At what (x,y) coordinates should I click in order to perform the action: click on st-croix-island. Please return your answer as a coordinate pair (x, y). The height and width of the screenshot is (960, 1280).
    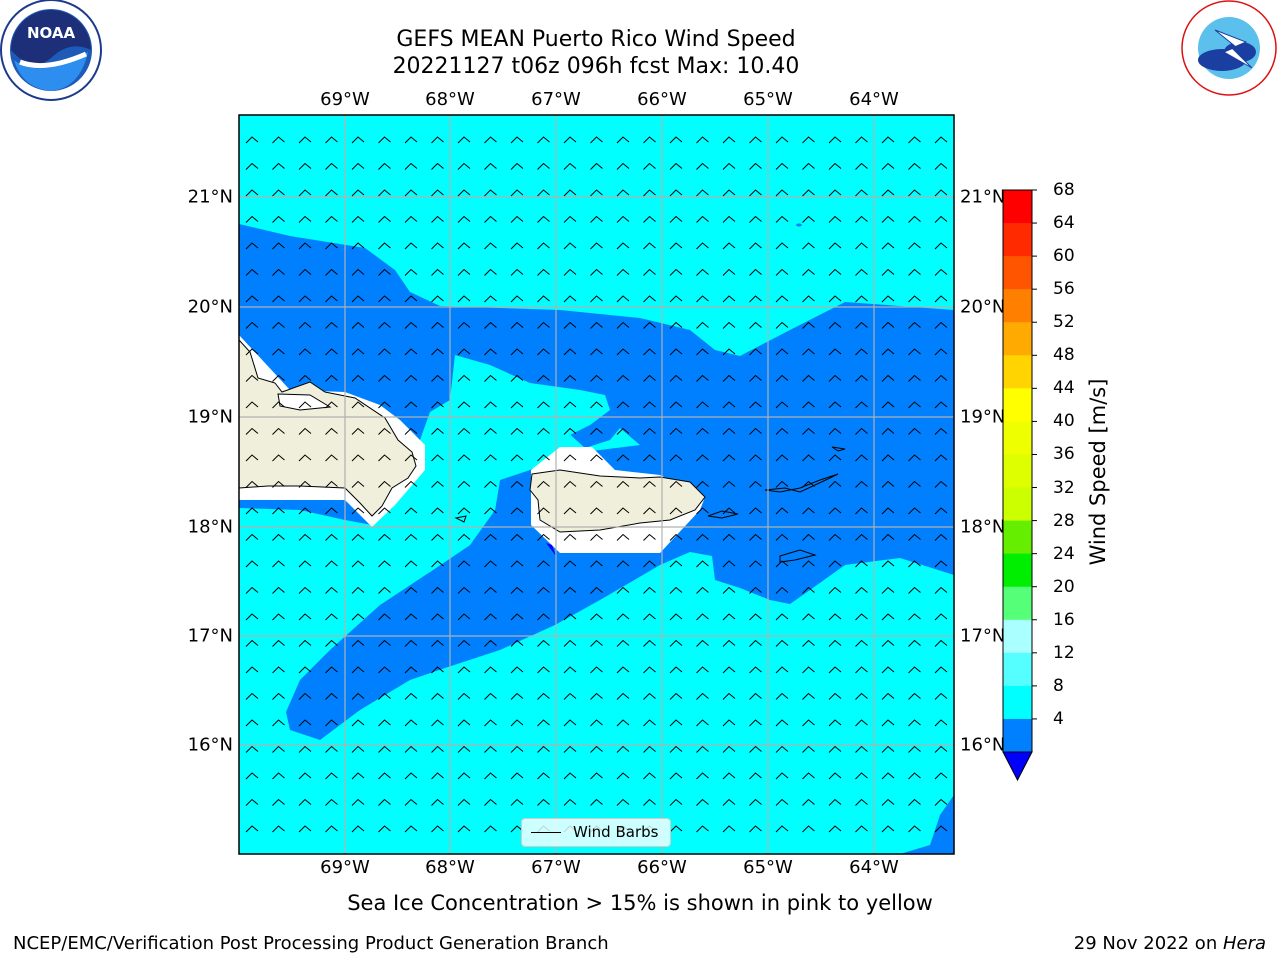
    Looking at the image, I should click on (798, 556).